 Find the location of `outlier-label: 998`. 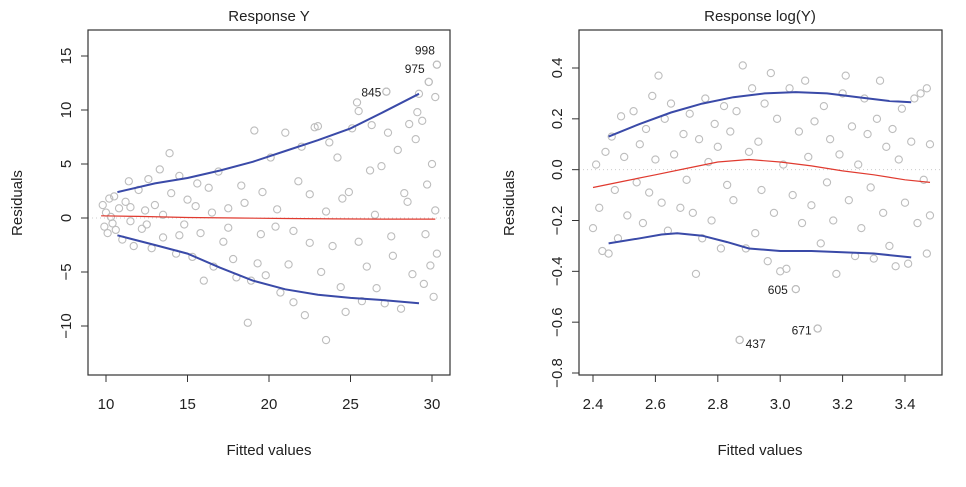

outlier-label: 998 is located at coordinates (425, 51).